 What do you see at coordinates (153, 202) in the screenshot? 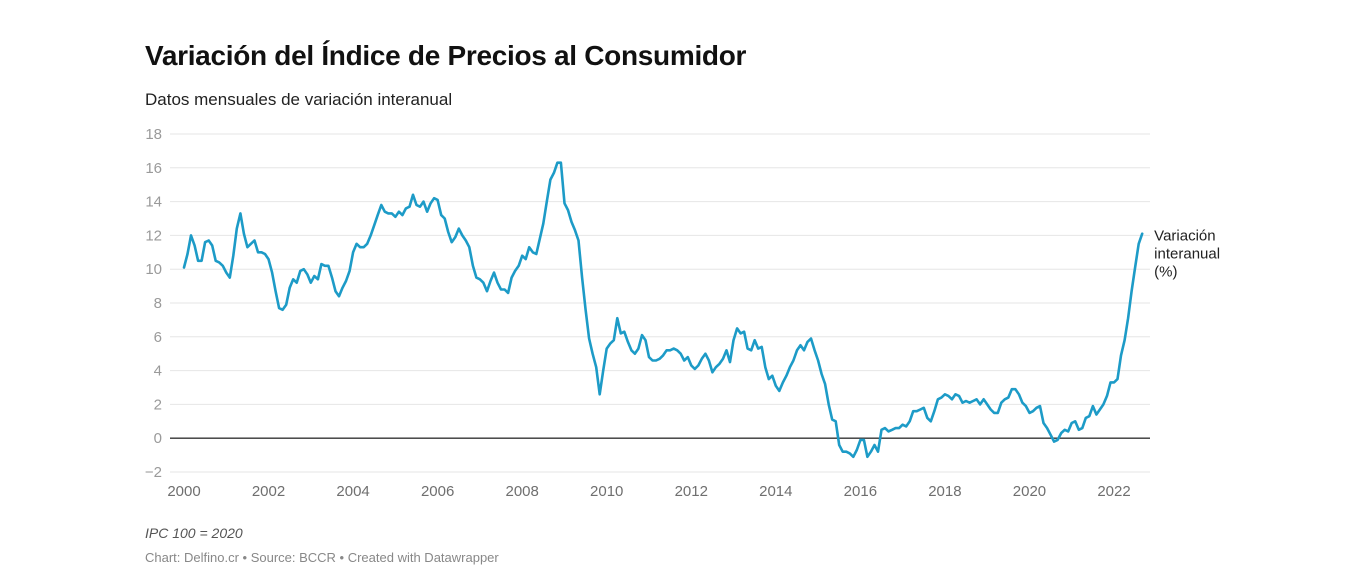
I see `y-tick-label: 14` at bounding box center [153, 202].